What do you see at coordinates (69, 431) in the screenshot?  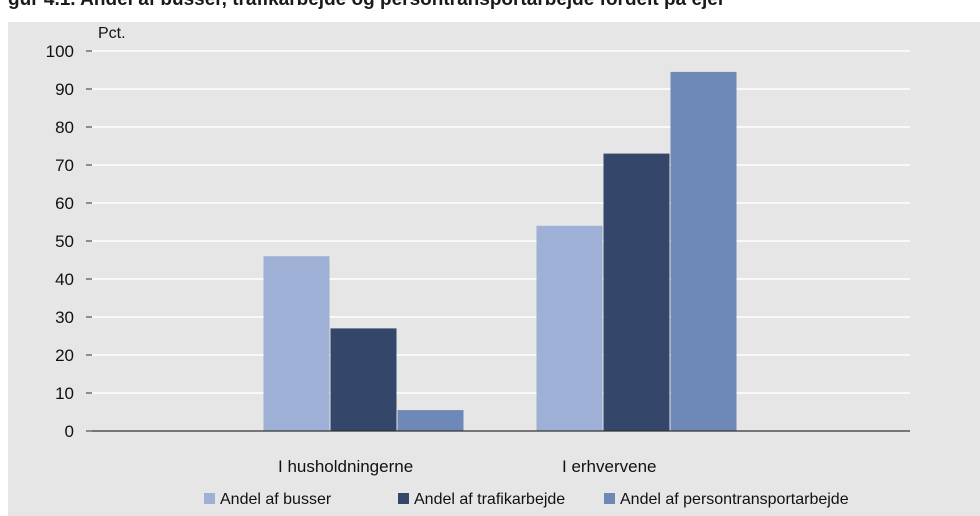 I see `y-tick-label: 0` at bounding box center [69, 431].